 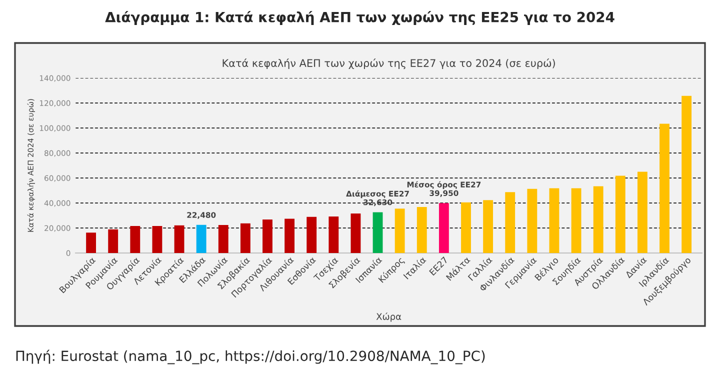 I want to click on chart-subtitle: Κατά κεφαλήν ΑΕΠ των χωρών της ΕΕ27 για το 2024 (σε ευρώ), so click(x=388, y=64).